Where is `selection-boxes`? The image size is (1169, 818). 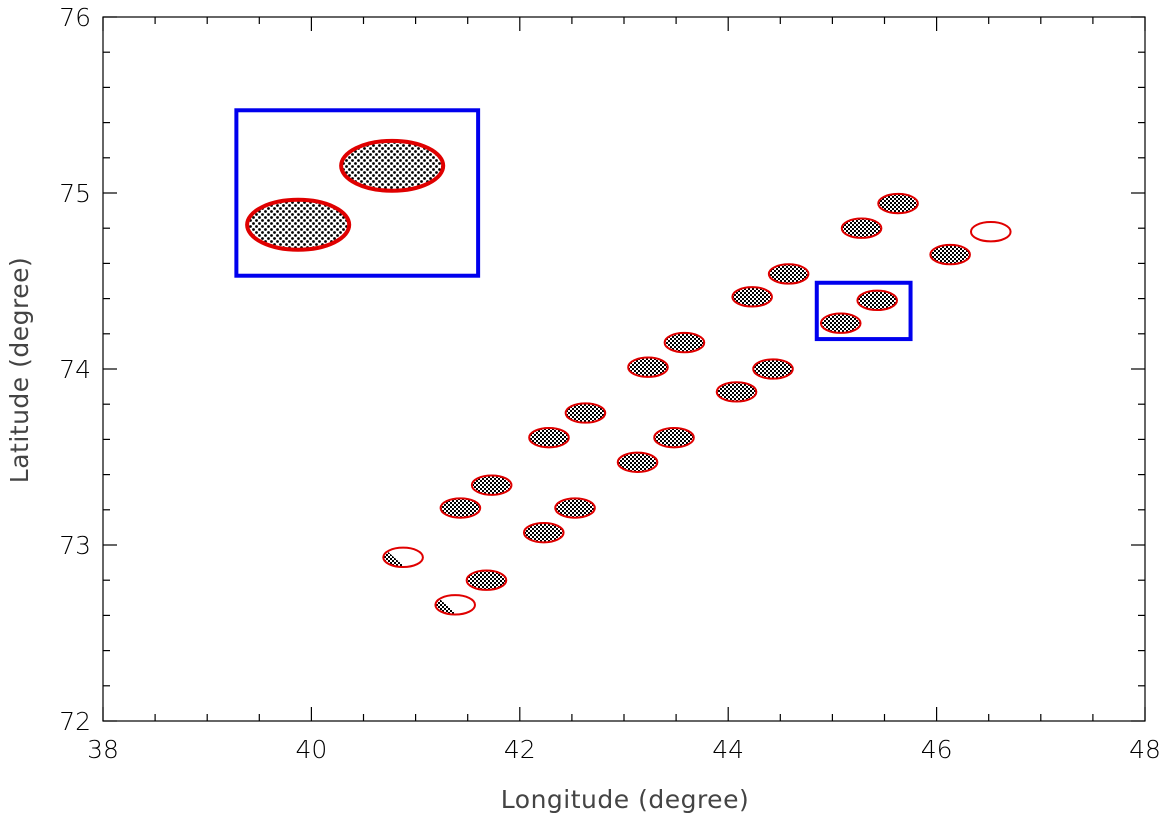
selection-boxes is located at coordinates (863, 311).